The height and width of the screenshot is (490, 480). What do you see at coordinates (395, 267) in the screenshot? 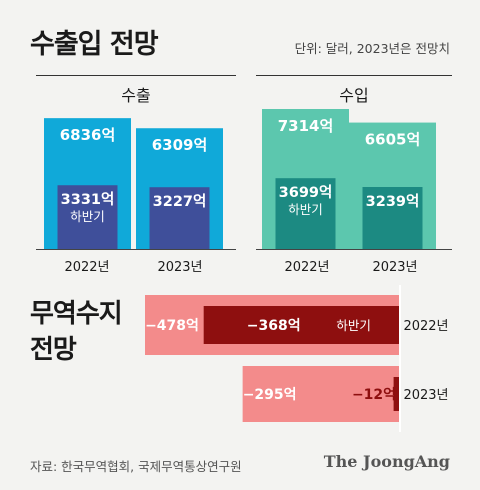
I see `import-year-2023: 2023년` at bounding box center [395, 267].